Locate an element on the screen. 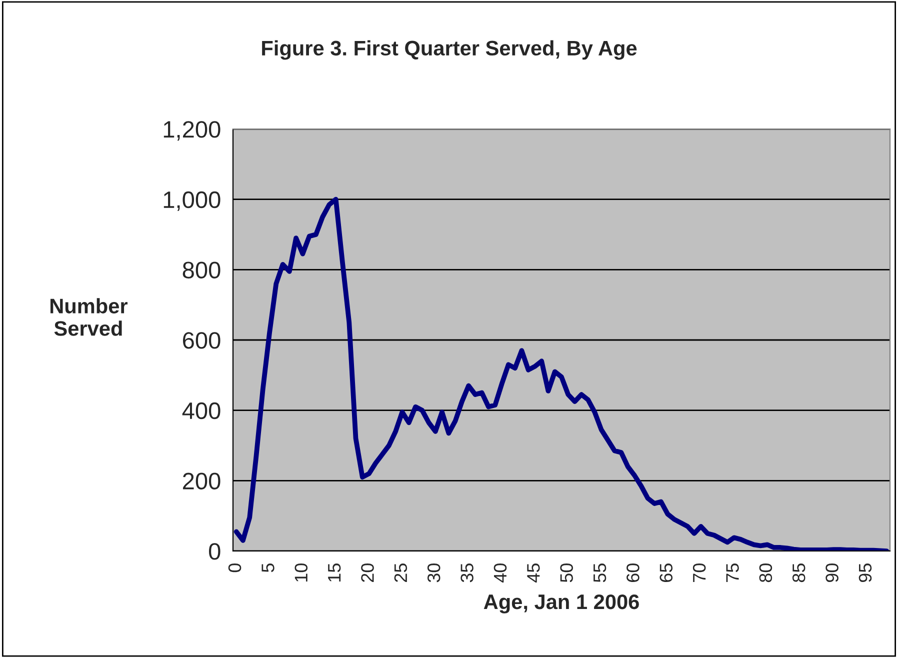  x-tick-label: 25 is located at coordinates (401, 573).